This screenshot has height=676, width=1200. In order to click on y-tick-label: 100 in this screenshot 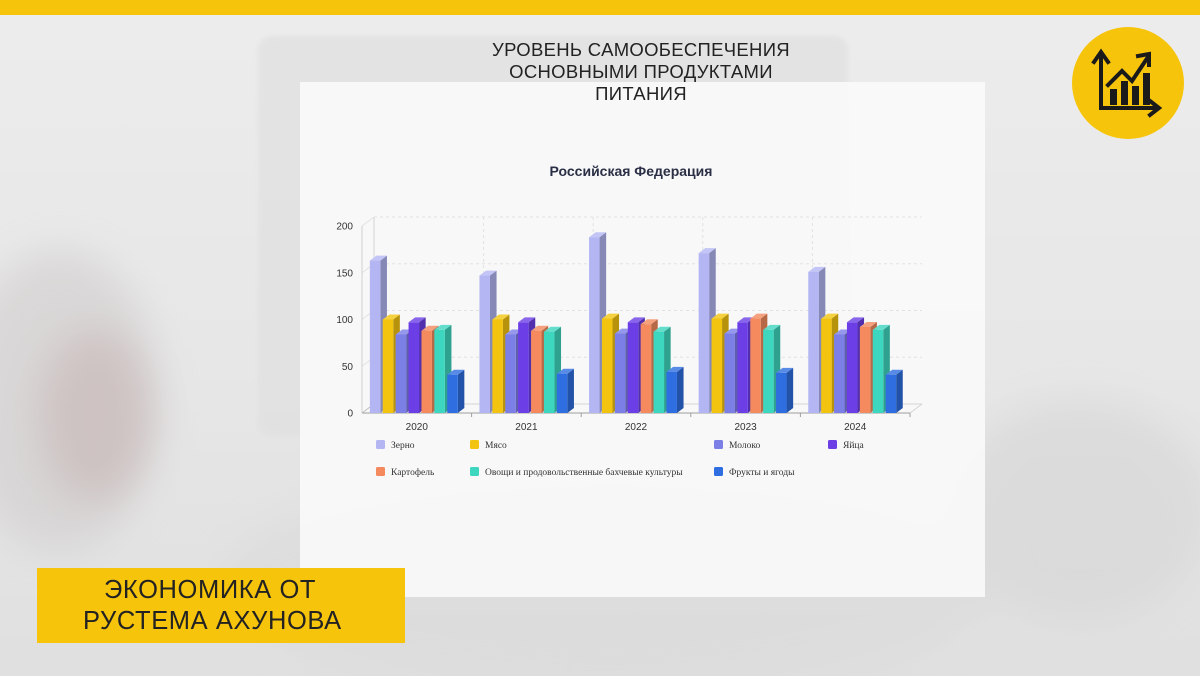, I will do `click(344, 320)`.